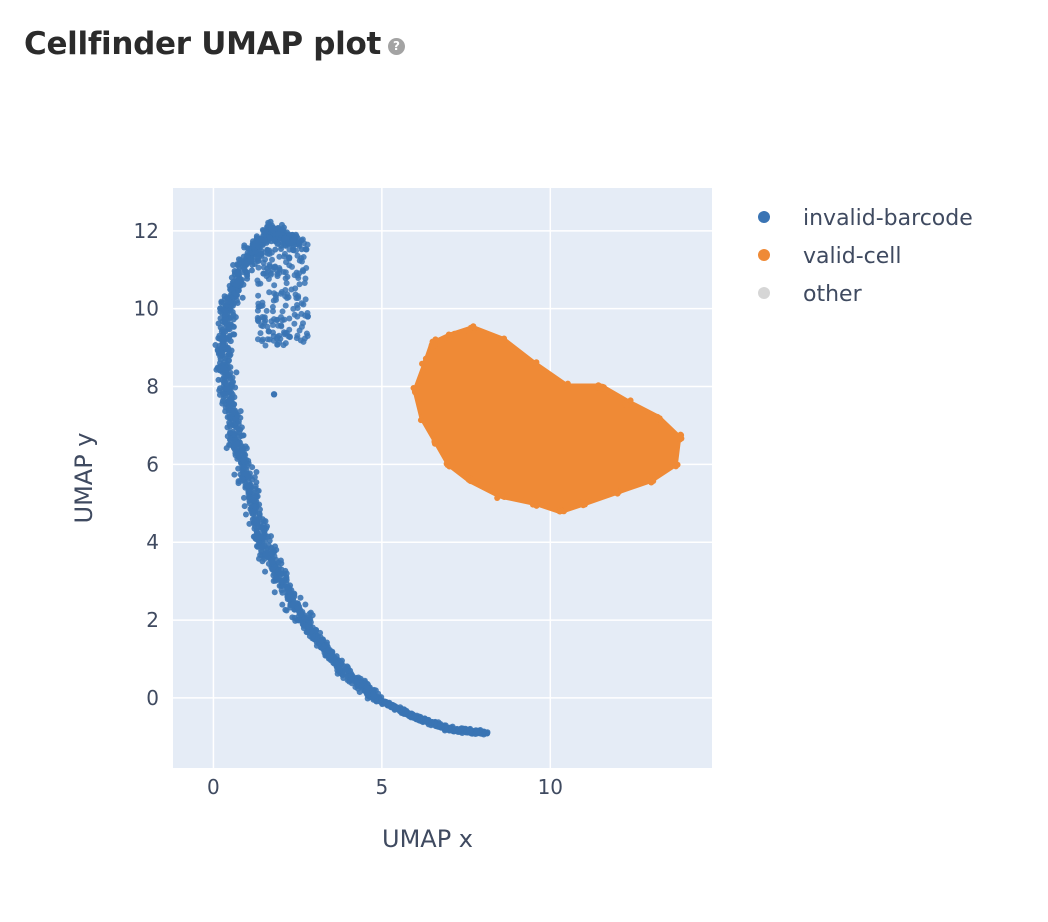  What do you see at coordinates (146, 309) in the screenshot?
I see `y-tick-label: 10` at bounding box center [146, 309].